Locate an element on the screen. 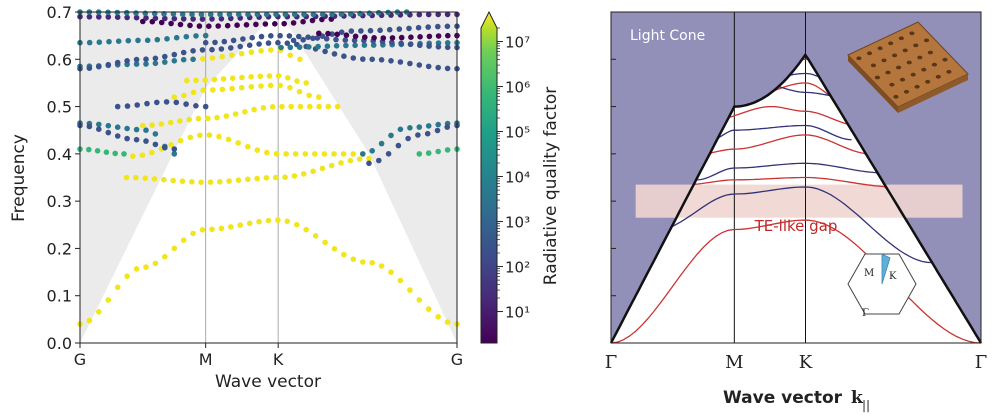 Image resolution: width=1000 pixels, height=418 pixels. y-axis-label: Frequency is located at coordinates (19, 178).